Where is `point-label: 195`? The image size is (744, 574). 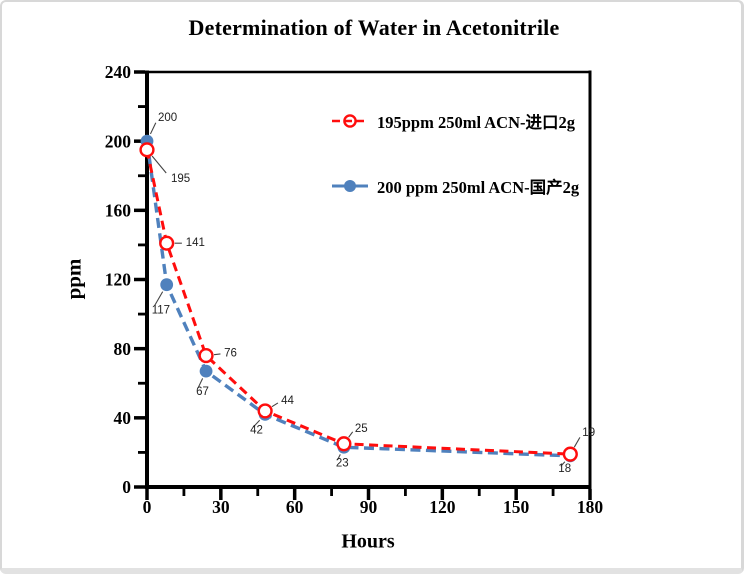 point-label: 195 is located at coordinates (180, 179).